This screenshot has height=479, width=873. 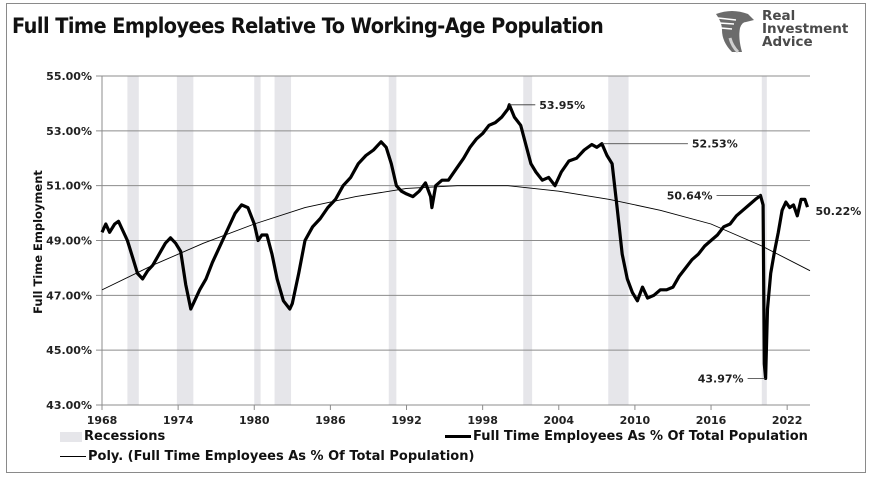 I want to click on x-axis-ticks: 1968 1974 1980 1986 1992 1998 2004 2010 2016 2022, so click(x=445, y=416).